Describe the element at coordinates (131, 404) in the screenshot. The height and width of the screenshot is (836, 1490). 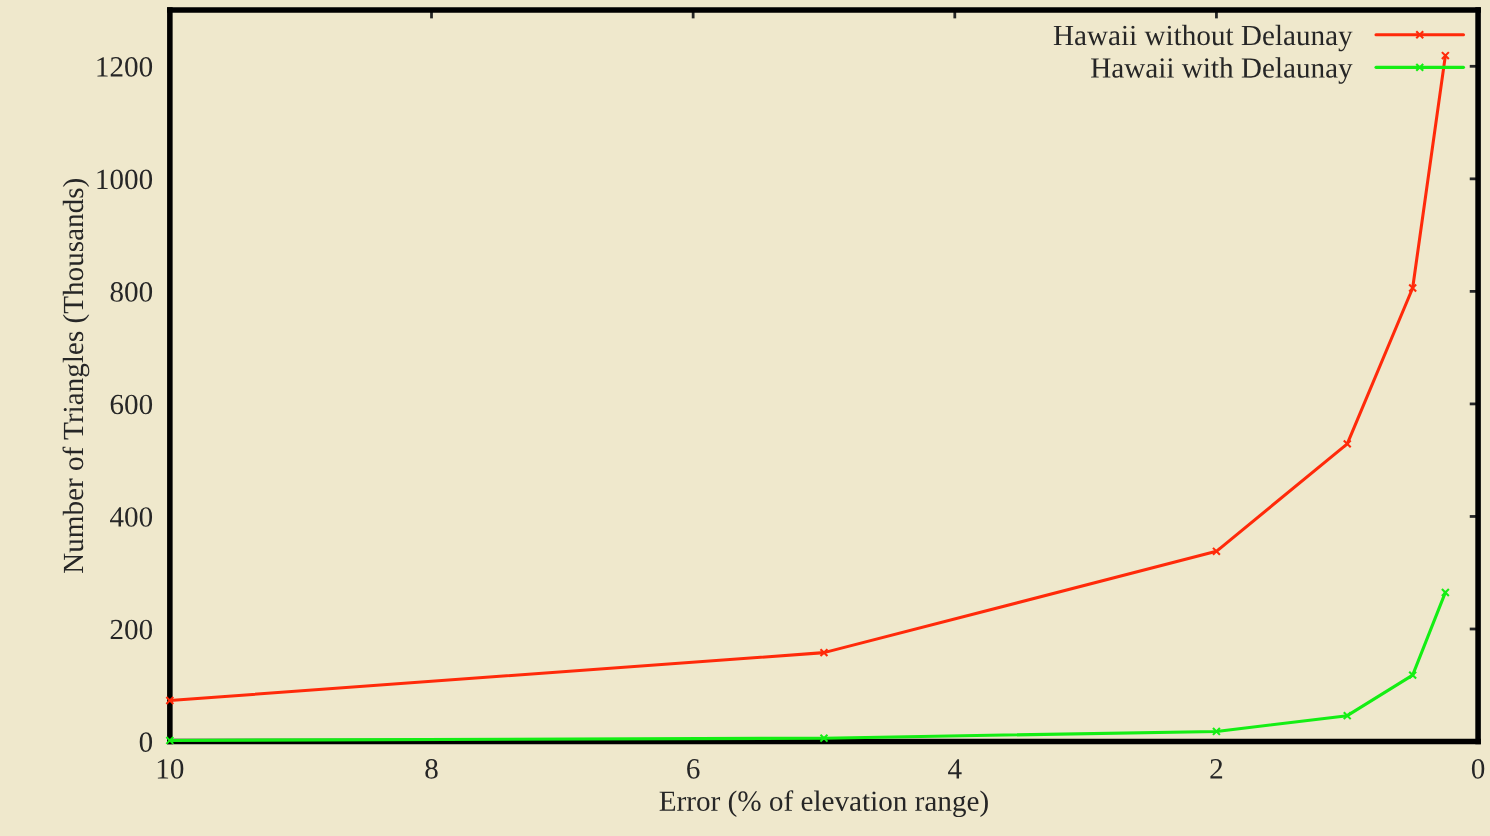
I see `y-tick-label: 600` at that location.